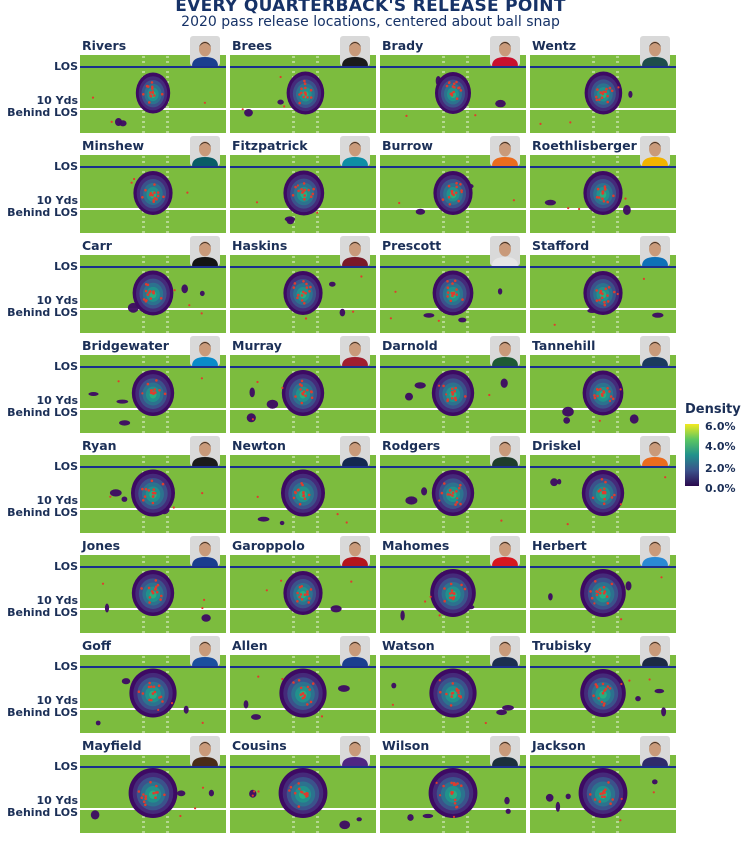  I want to click on player-panel-newton: Newton, so click(303, 487).